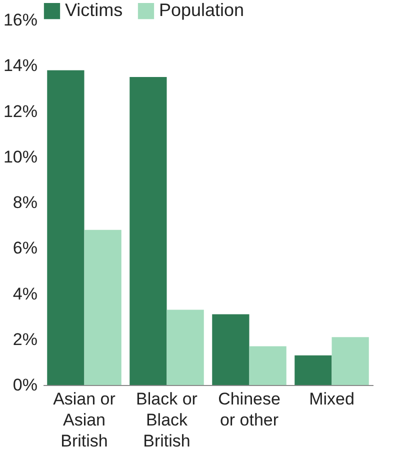 The width and height of the screenshot is (407, 466). What do you see at coordinates (249, 410) in the screenshot?
I see `x-tick-label: Chinese or other` at bounding box center [249, 410].